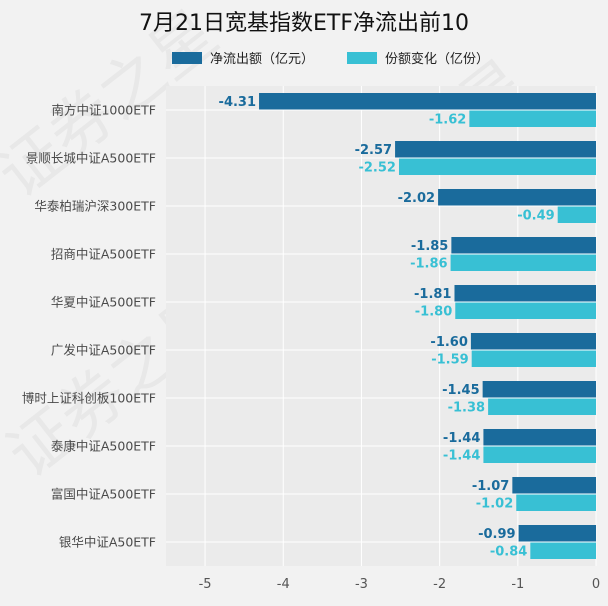 This screenshot has height=606, width=608. I want to click on category-label: 银华中证A50ETF, so click(107, 542).